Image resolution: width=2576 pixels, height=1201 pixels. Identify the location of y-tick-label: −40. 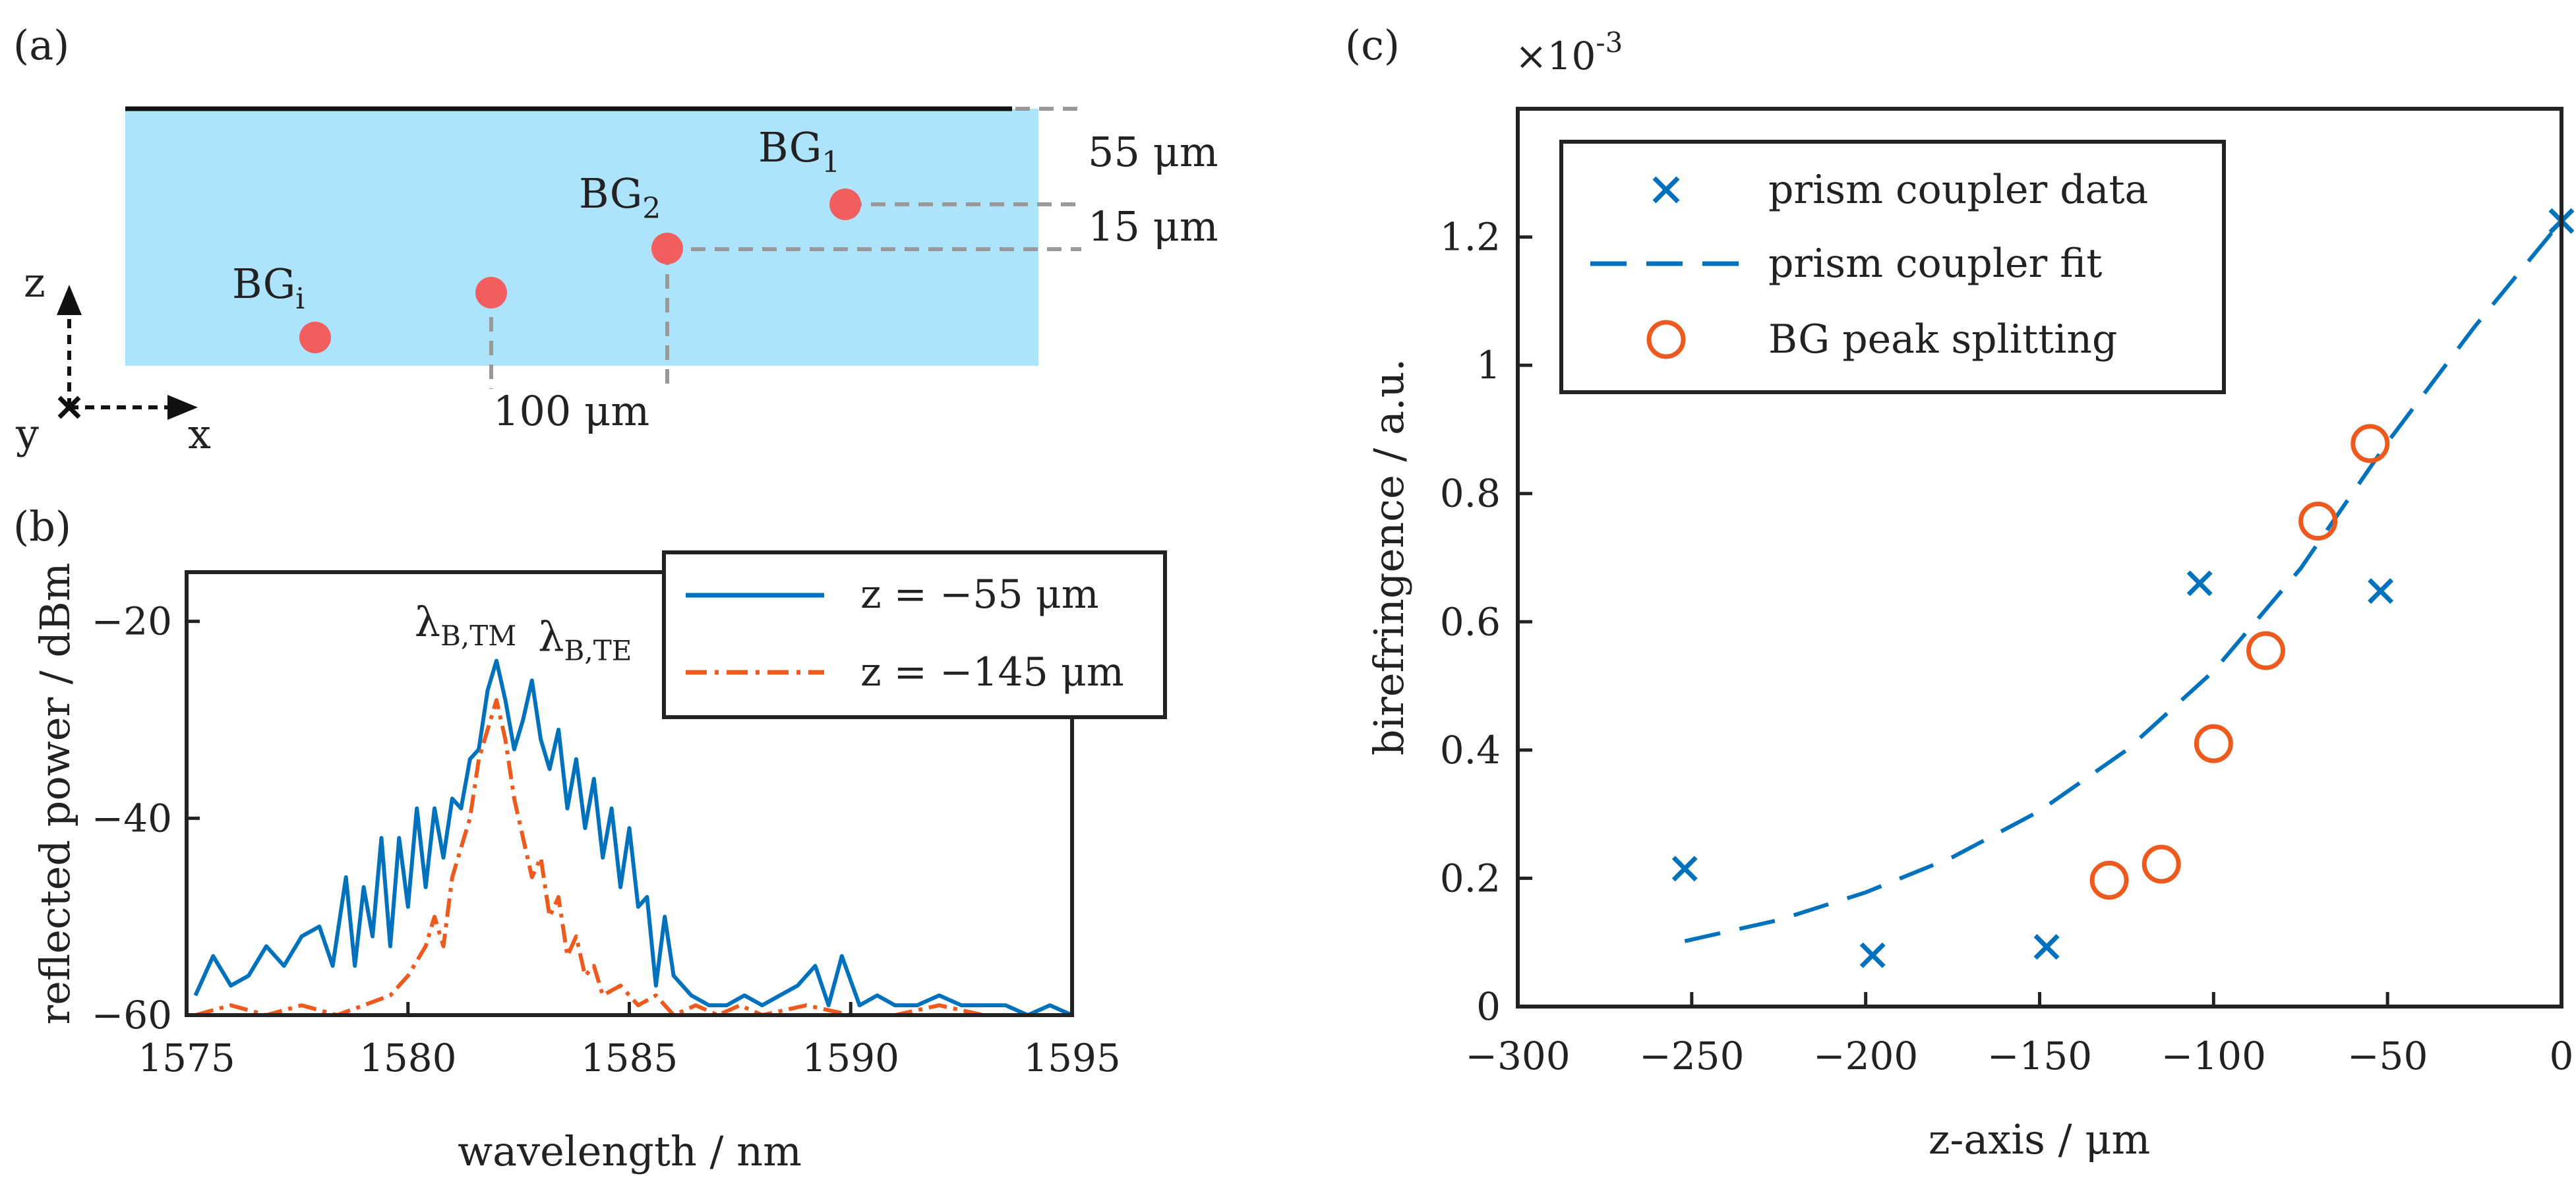
(132, 818).